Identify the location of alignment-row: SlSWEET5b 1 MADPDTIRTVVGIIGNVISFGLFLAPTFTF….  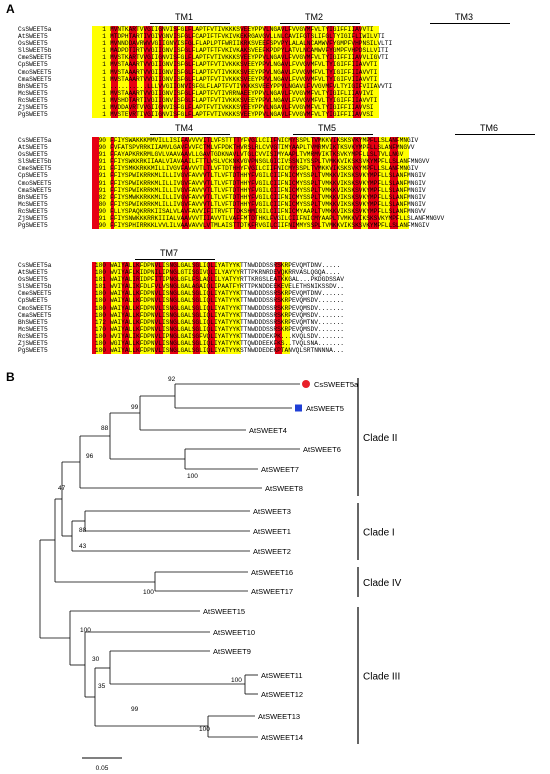
(205, 50).